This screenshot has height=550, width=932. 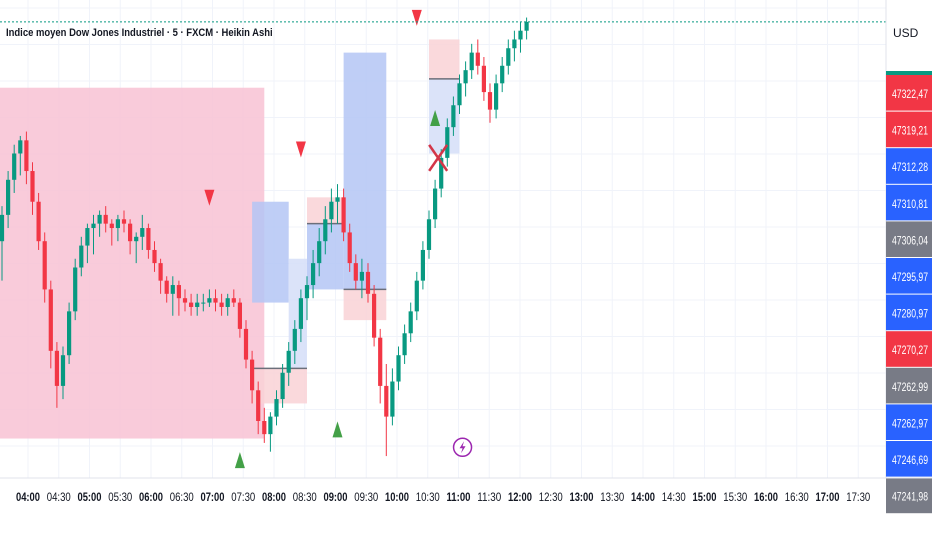 I want to click on time-tick-label: 04:30, so click(x=59, y=497).